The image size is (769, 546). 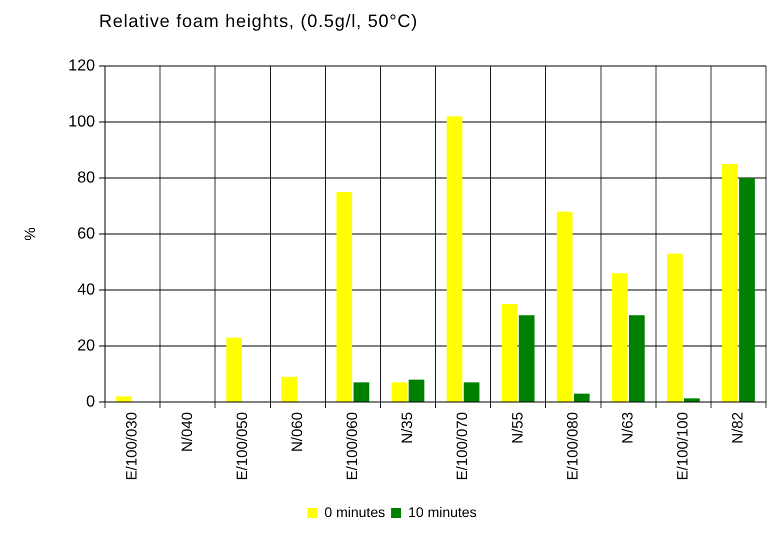 What do you see at coordinates (82, 121) in the screenshot?
I see `y-tick-label: 100` at bounding box center [82, 121].